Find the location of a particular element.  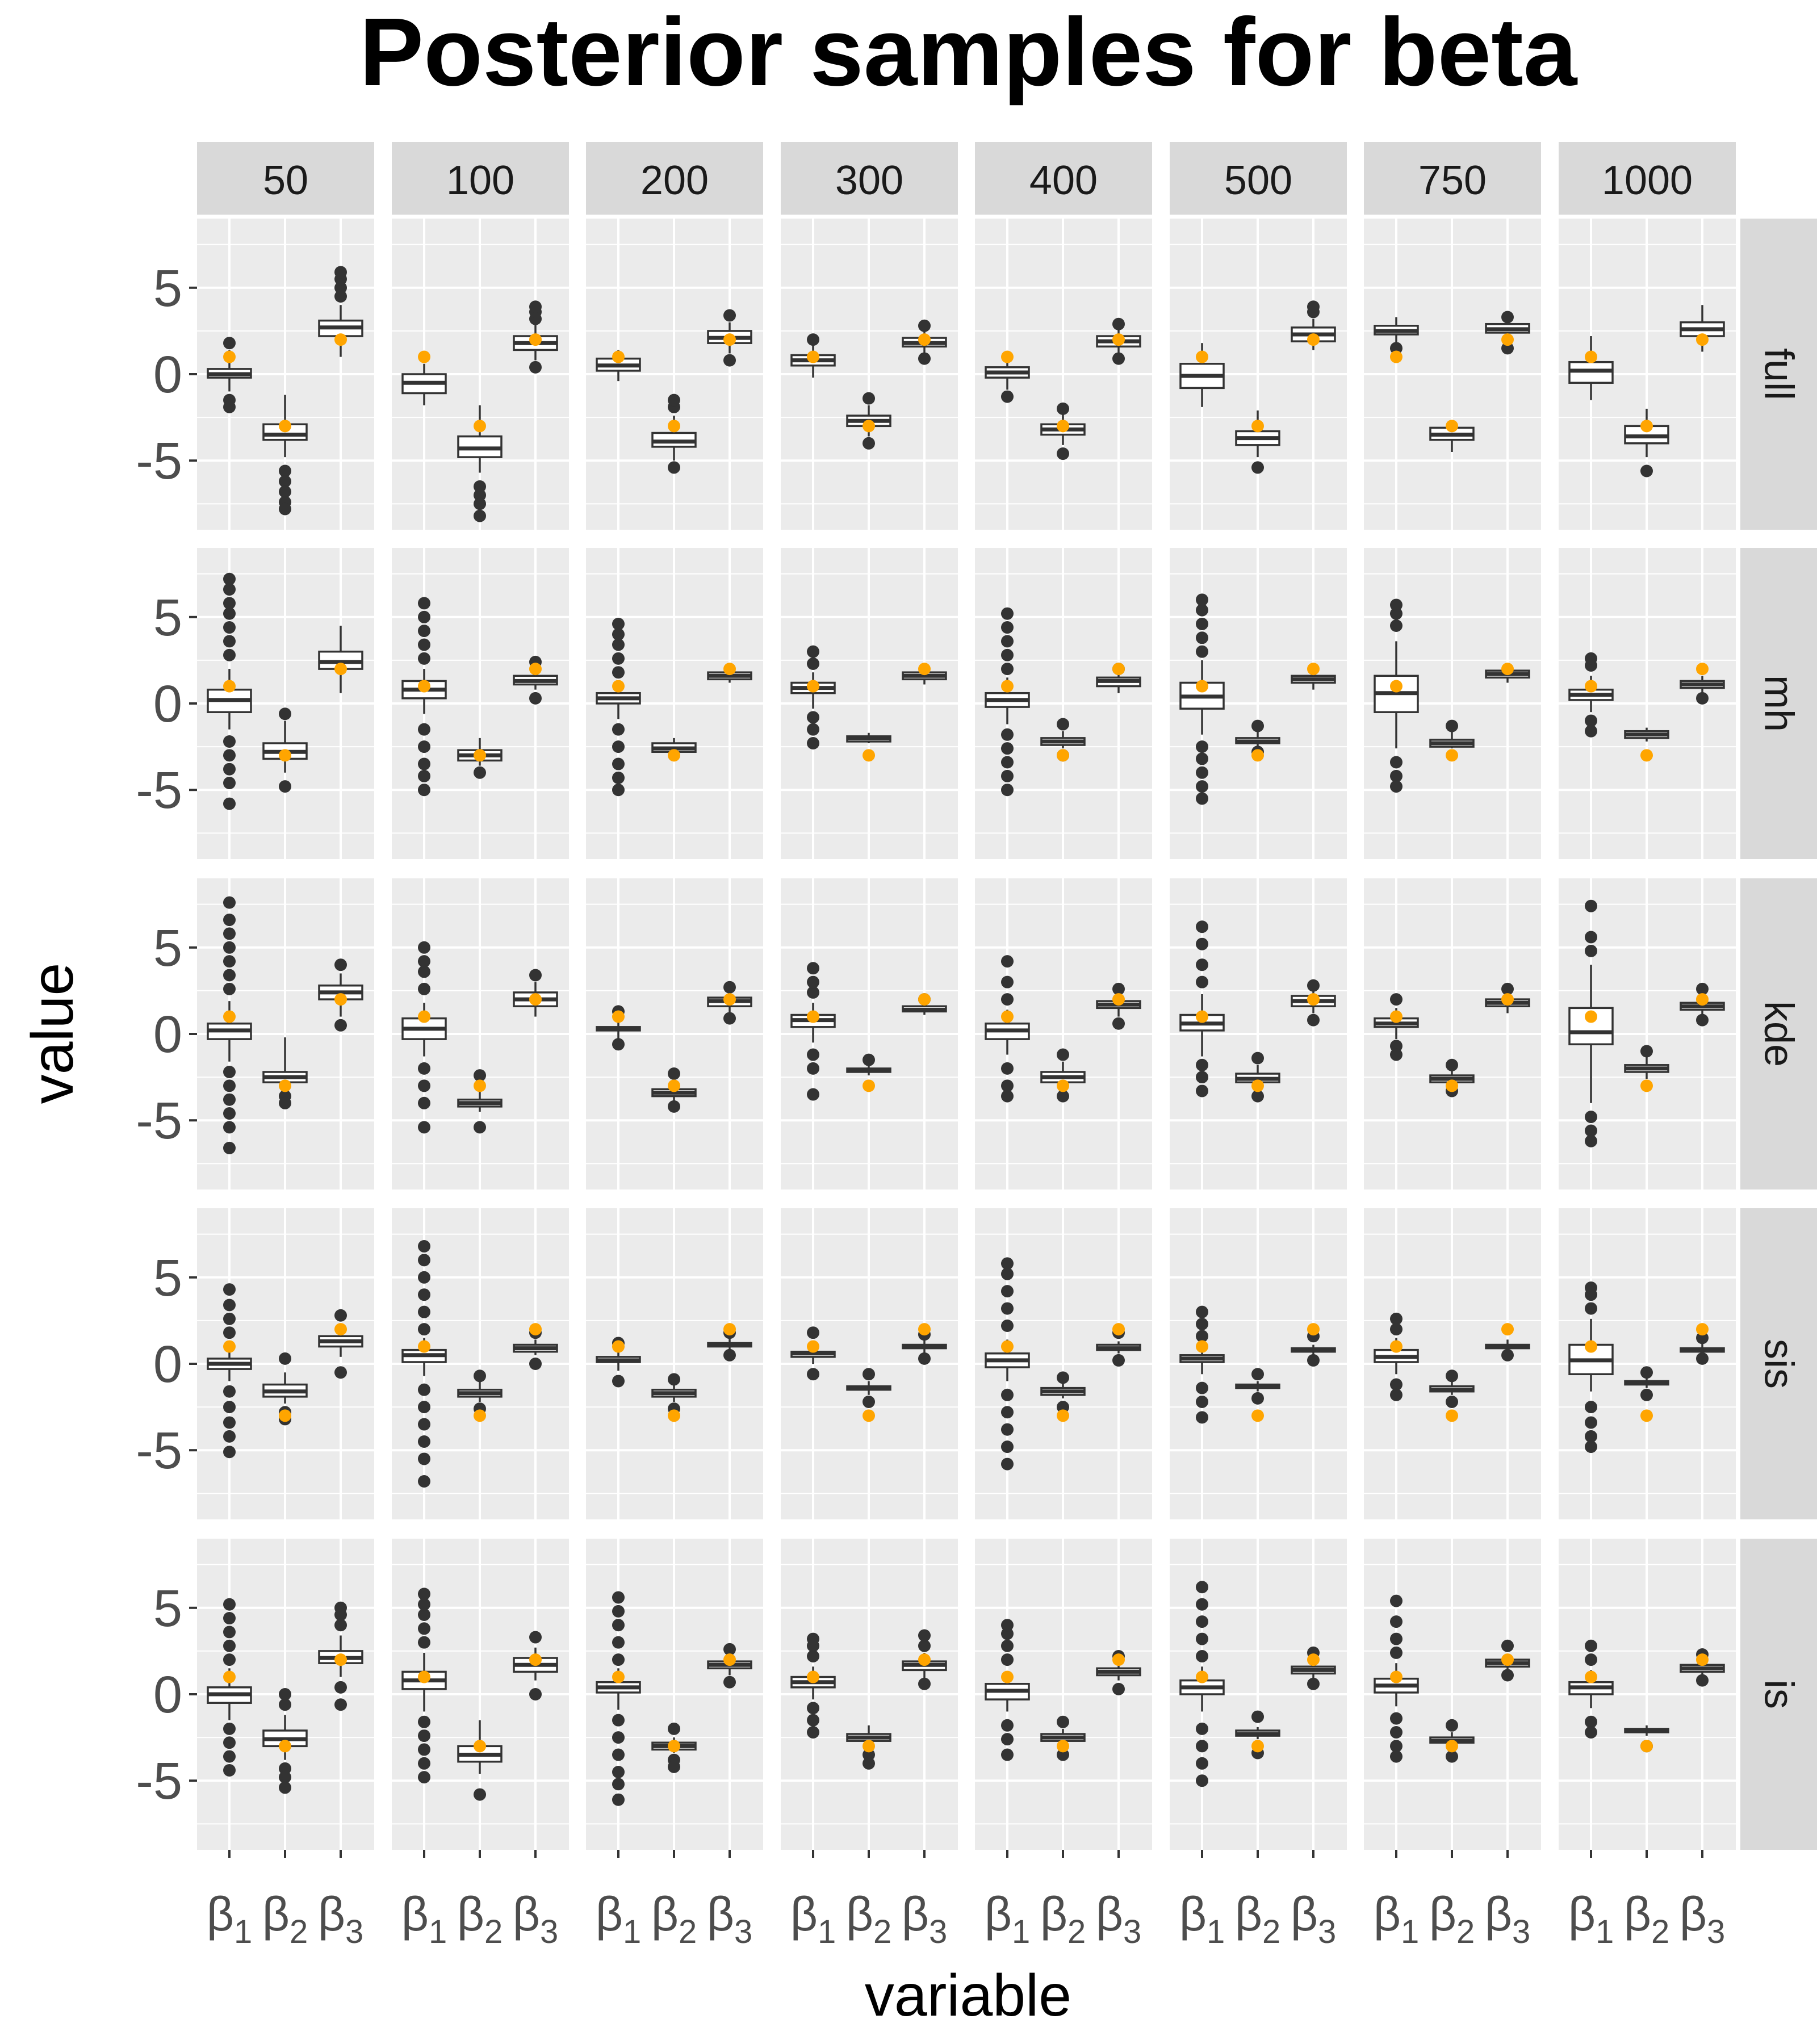

column-strip-label: 750 is located at coordinates (1452, 181).